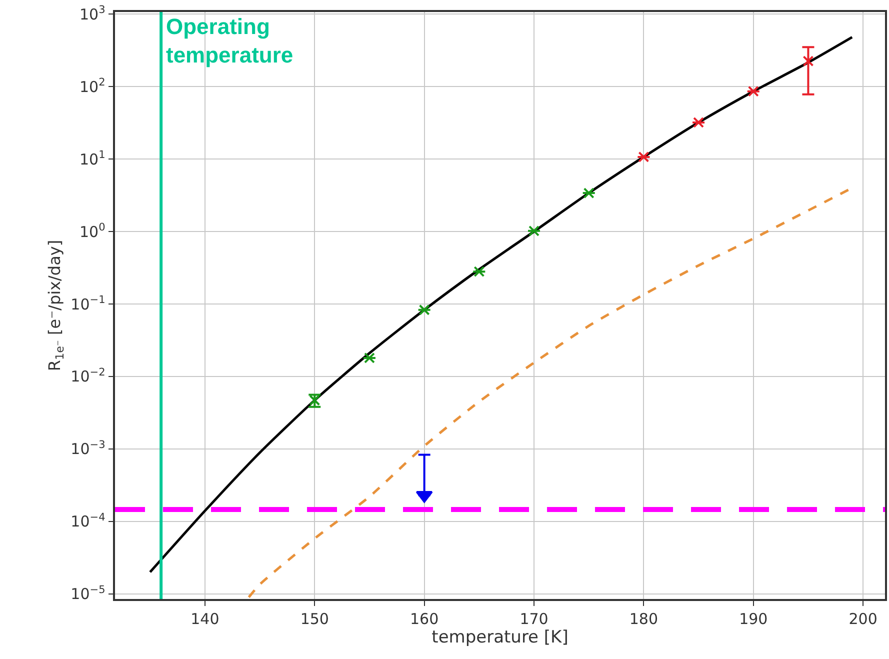  What do you see at coordinates (534, 619) in the screenshot?
I see `x-tick-label: 170` at bounding box center [534, 619].